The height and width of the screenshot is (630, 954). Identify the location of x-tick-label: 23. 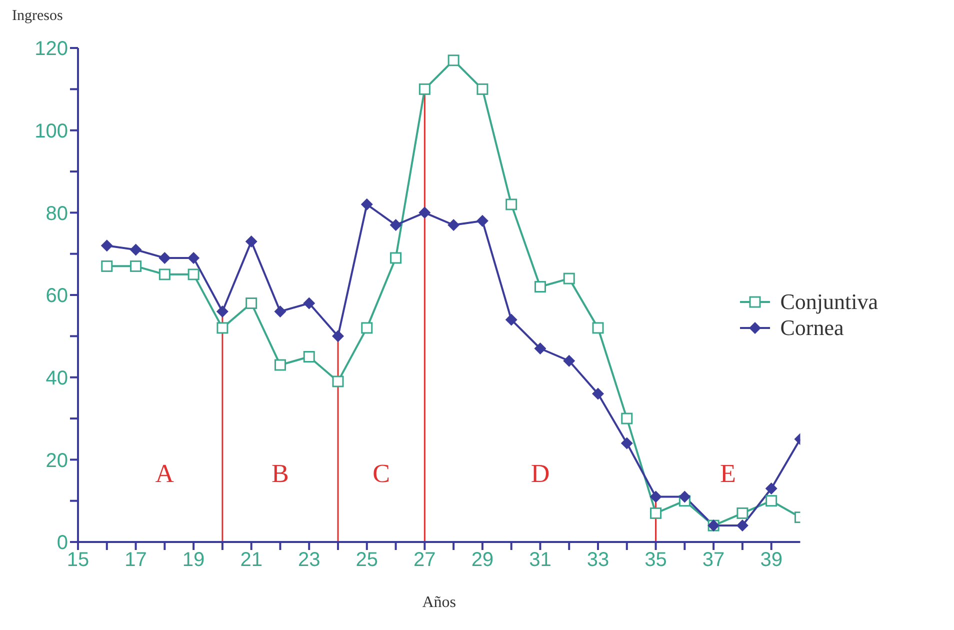
(309, 560).